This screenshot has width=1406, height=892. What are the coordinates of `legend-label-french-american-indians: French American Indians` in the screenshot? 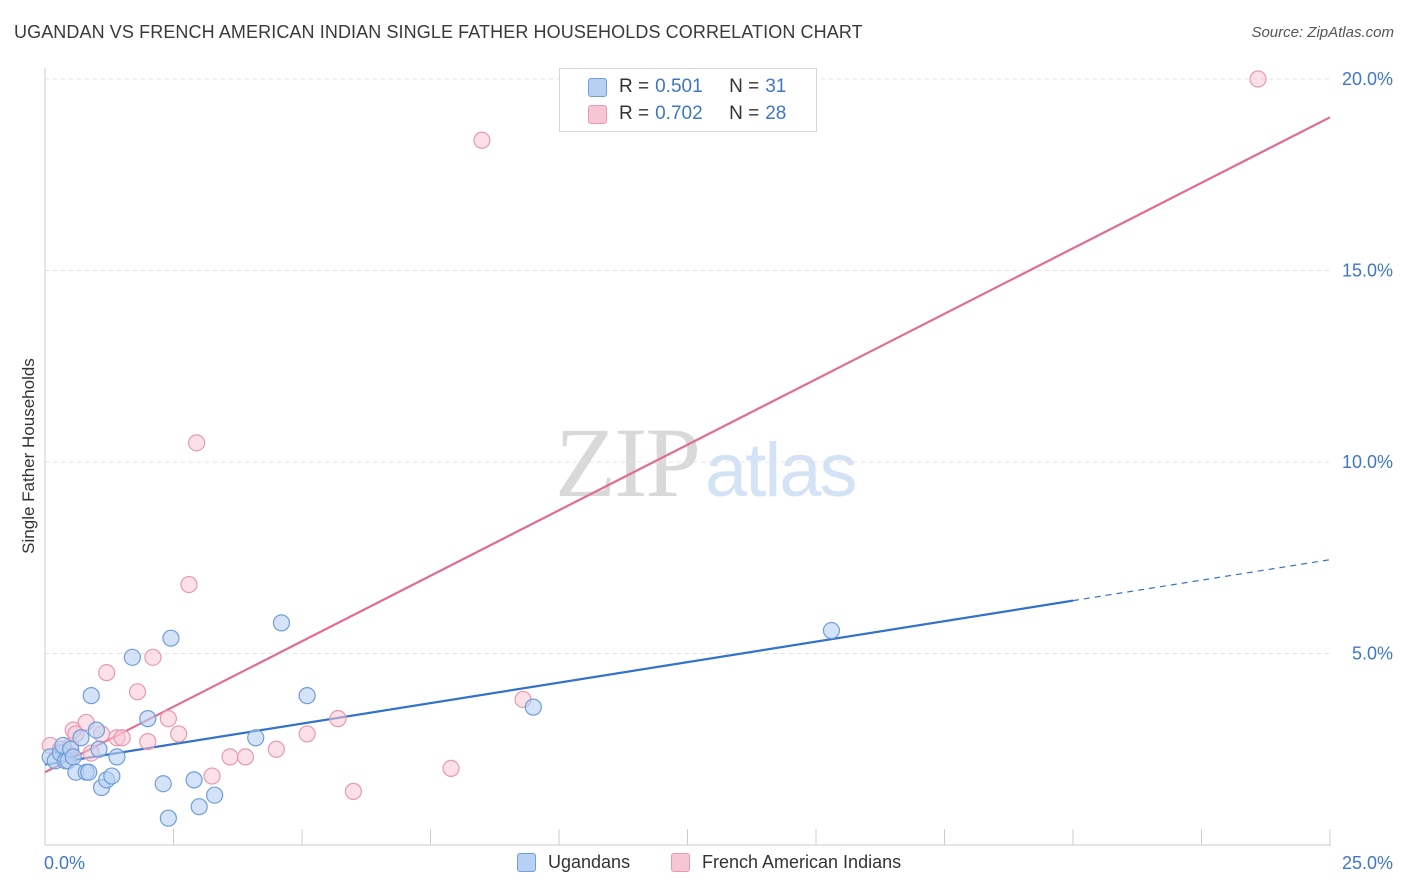 It's located at (802, 862).